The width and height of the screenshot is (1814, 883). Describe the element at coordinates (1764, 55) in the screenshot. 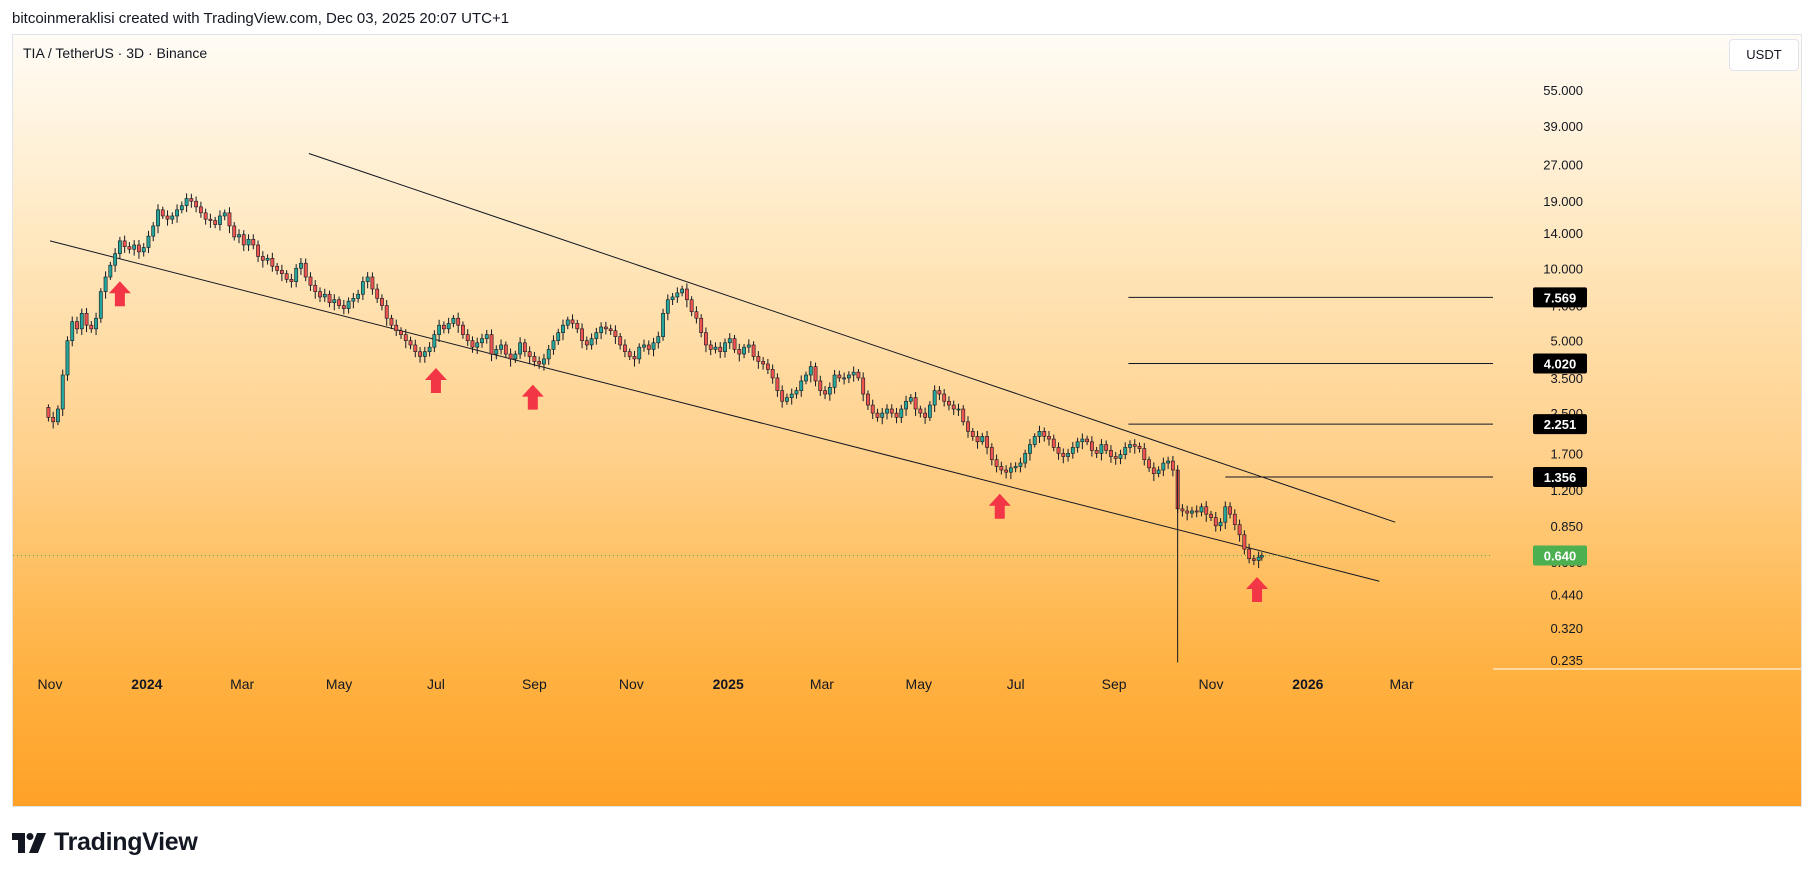

I see `currency-button: USDT` at that location.